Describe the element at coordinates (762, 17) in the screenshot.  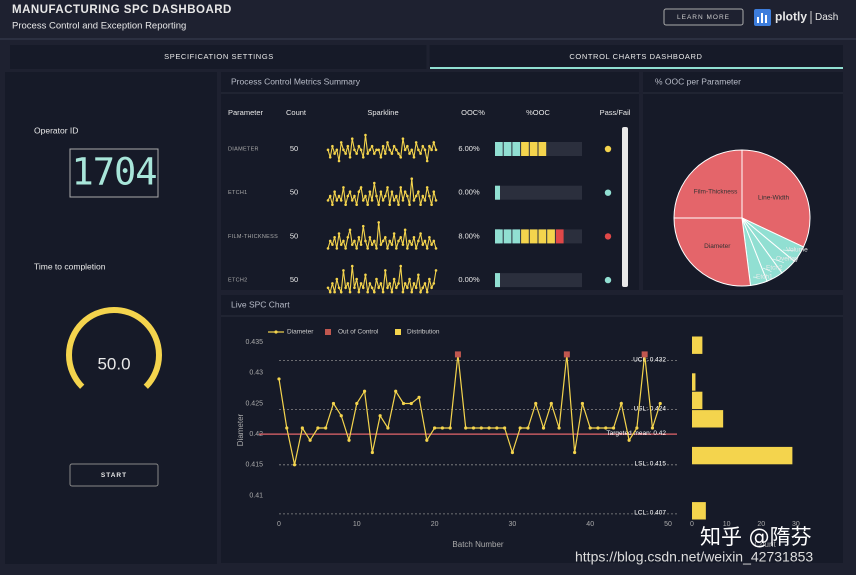
I see `plotly-logo` at that location.